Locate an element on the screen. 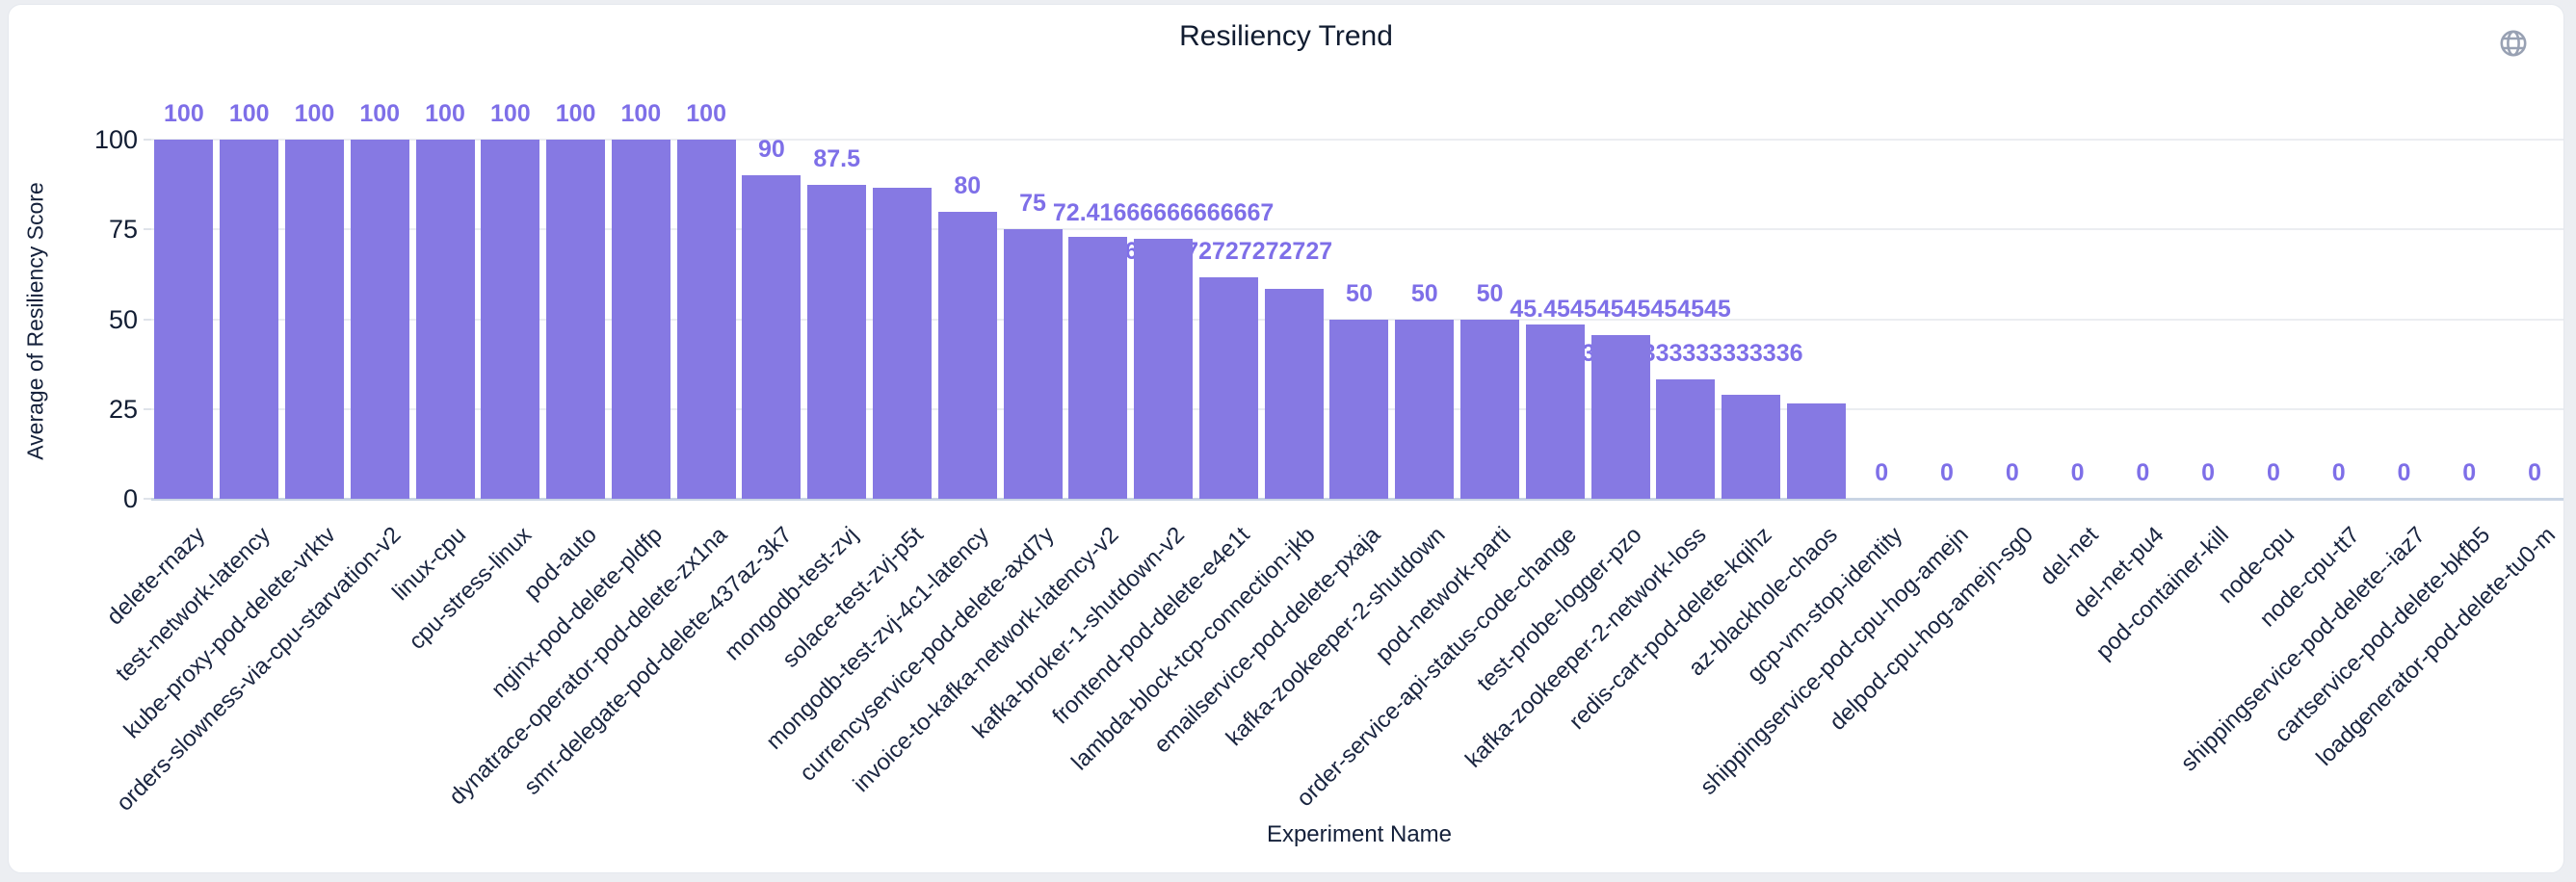  bar-value-label: 87.5 is located at coordinates (837, 158).